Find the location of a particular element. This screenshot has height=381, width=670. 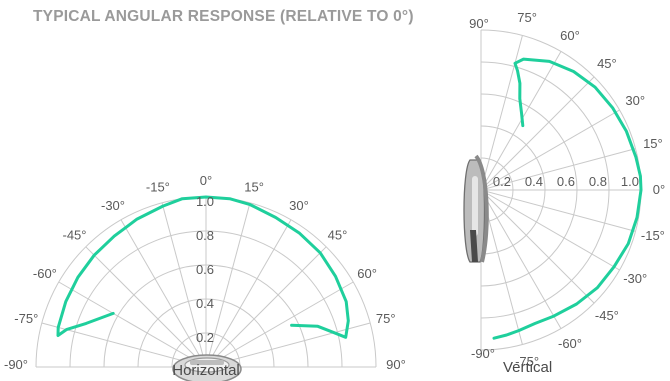

device-horizontal-icon is located at coordinates (207, 367).